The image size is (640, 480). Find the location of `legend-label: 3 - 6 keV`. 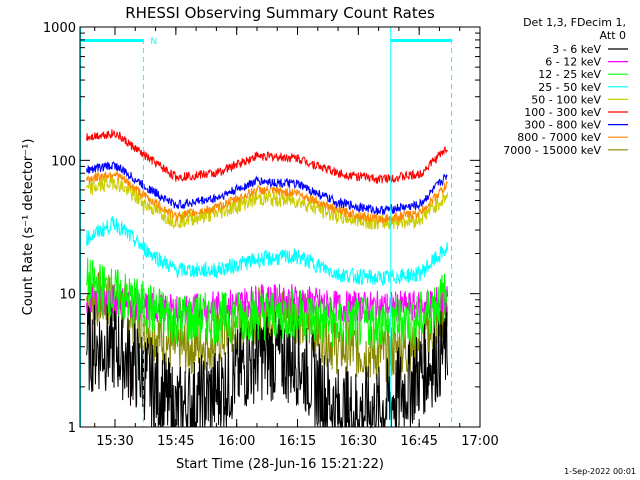

legend-label: 3 - 6 keV is located at coordinates (576, 49).